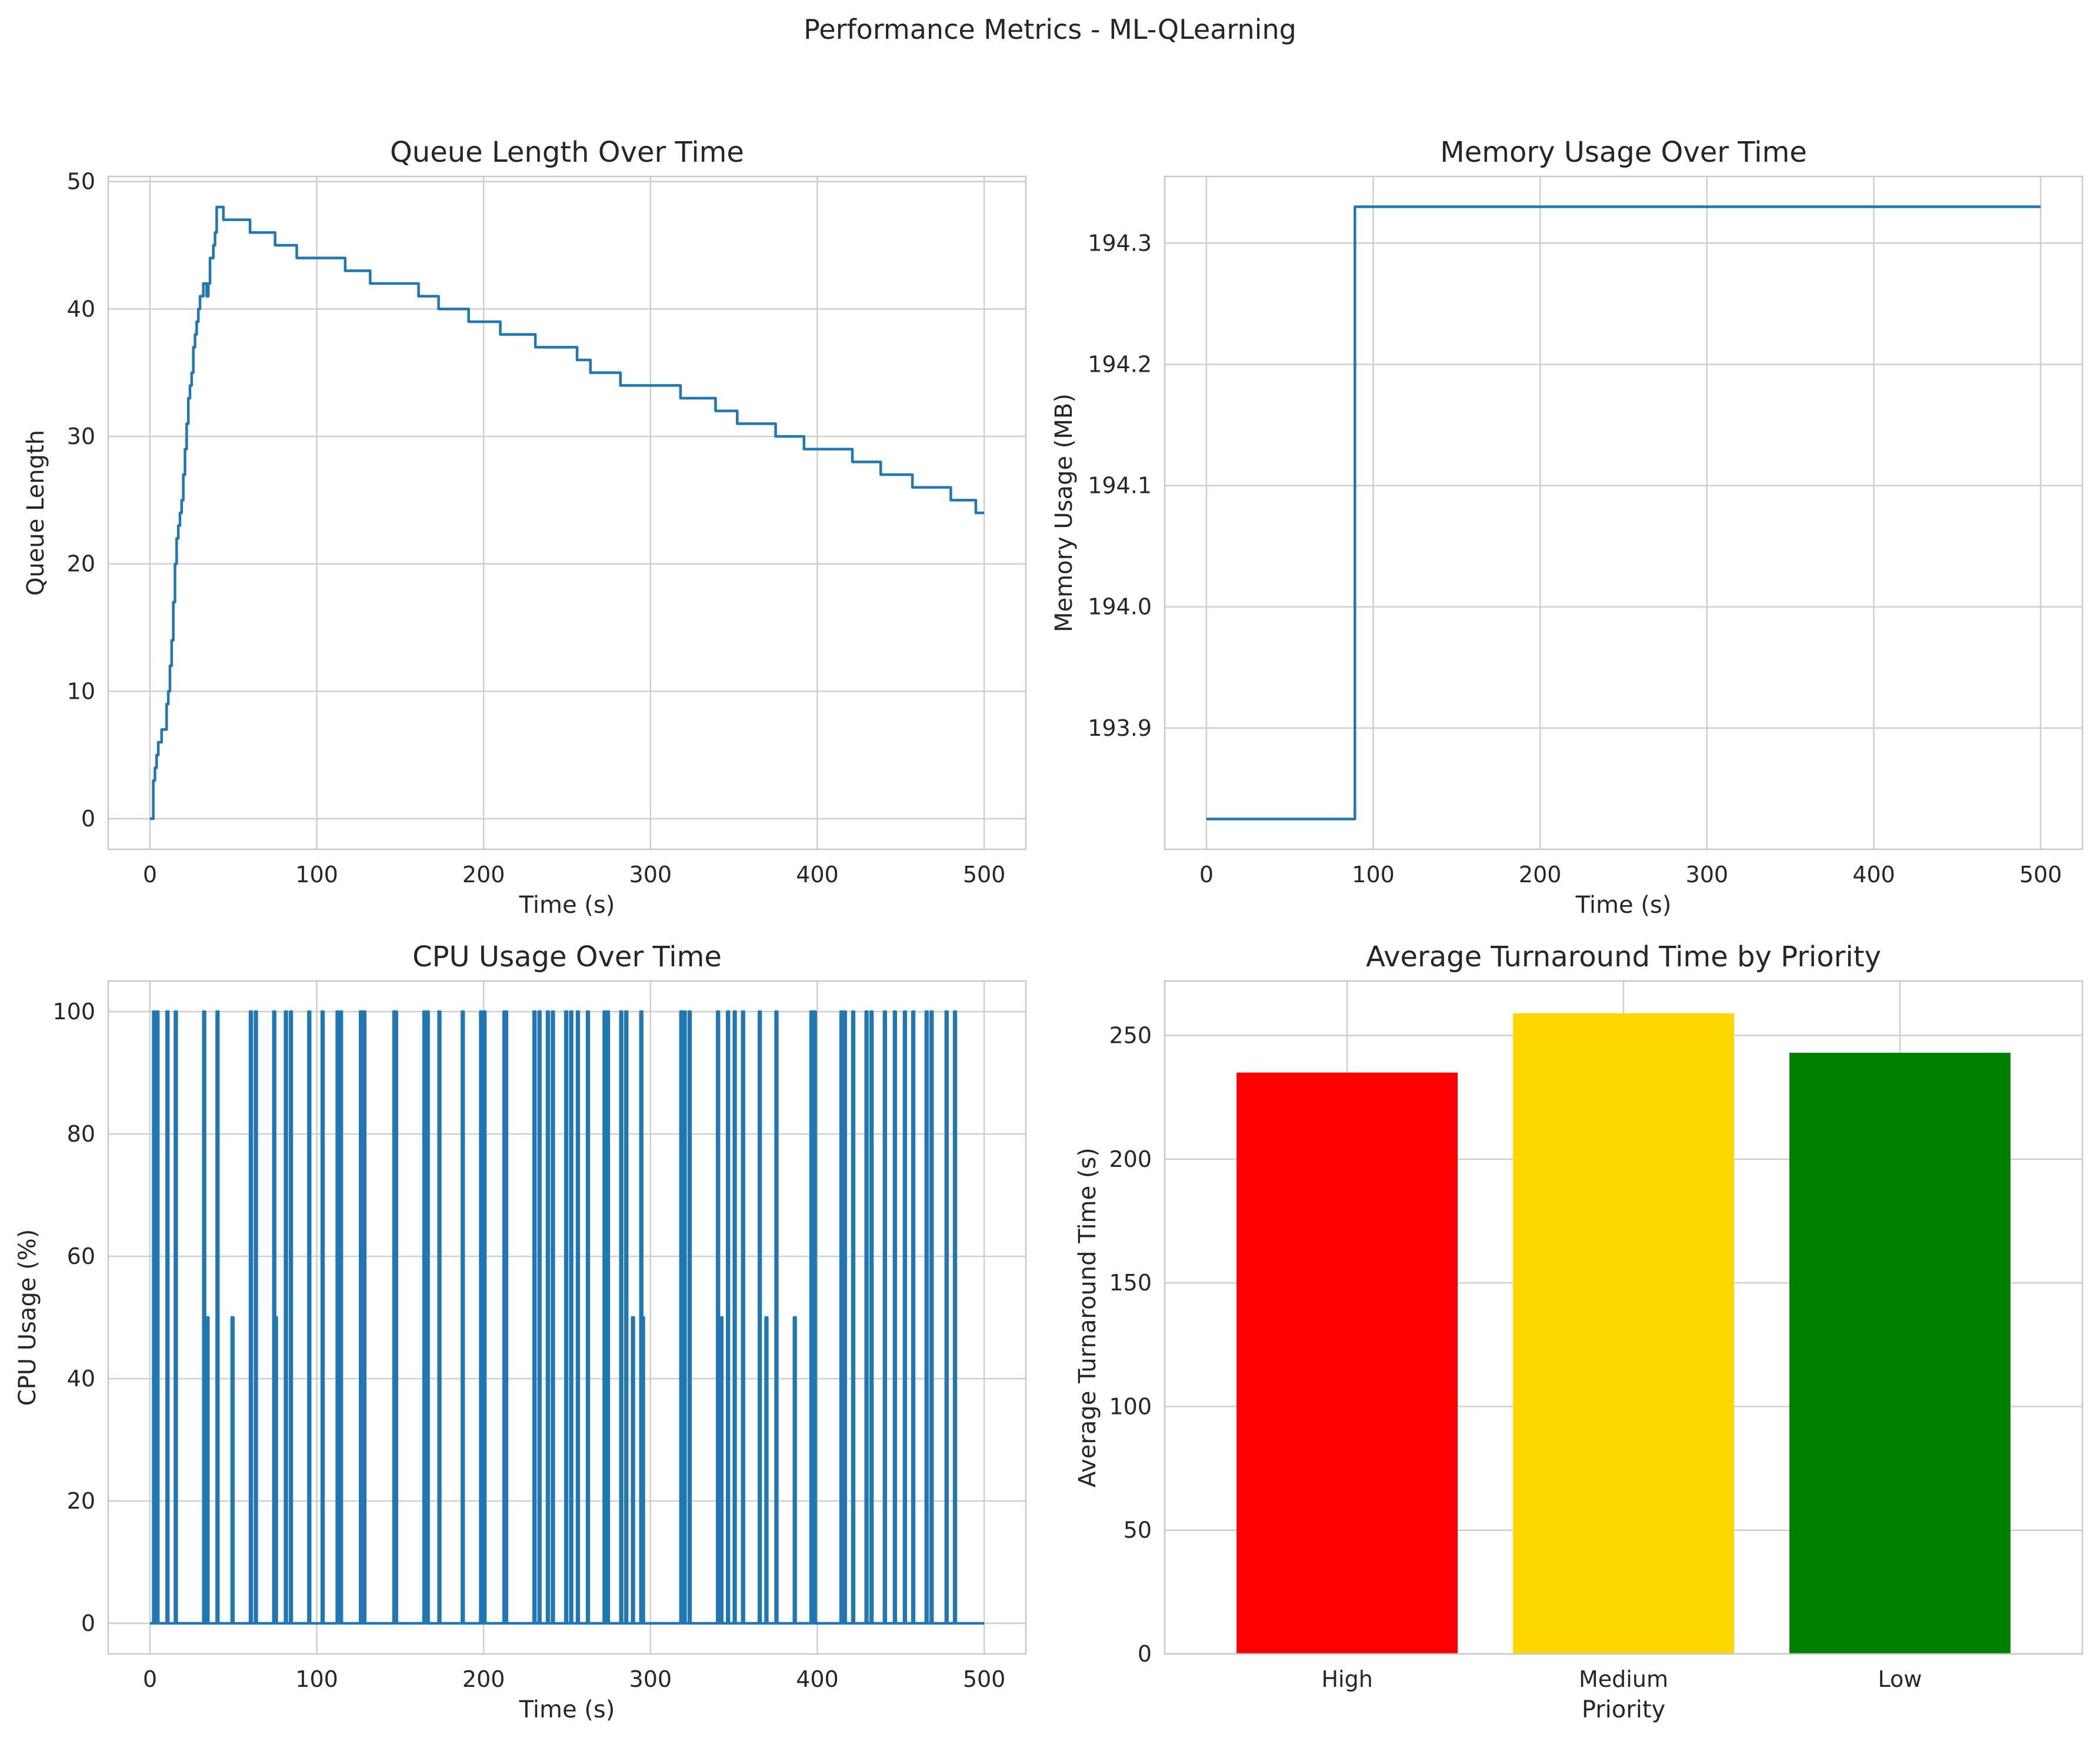  What do you see at coordinates (1623, 1709) in the screenshot?
I see `x-axis-label: Priority` at bounding box center [1623, 1709].